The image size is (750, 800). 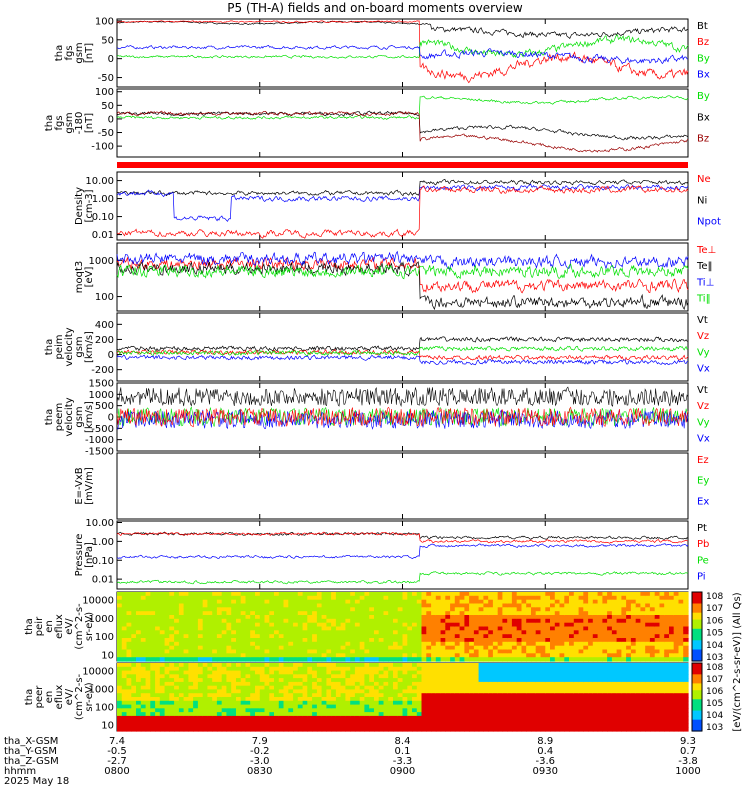 I want to click on ylabel-line-7-0: Pressure, so click(x=79, y=555).